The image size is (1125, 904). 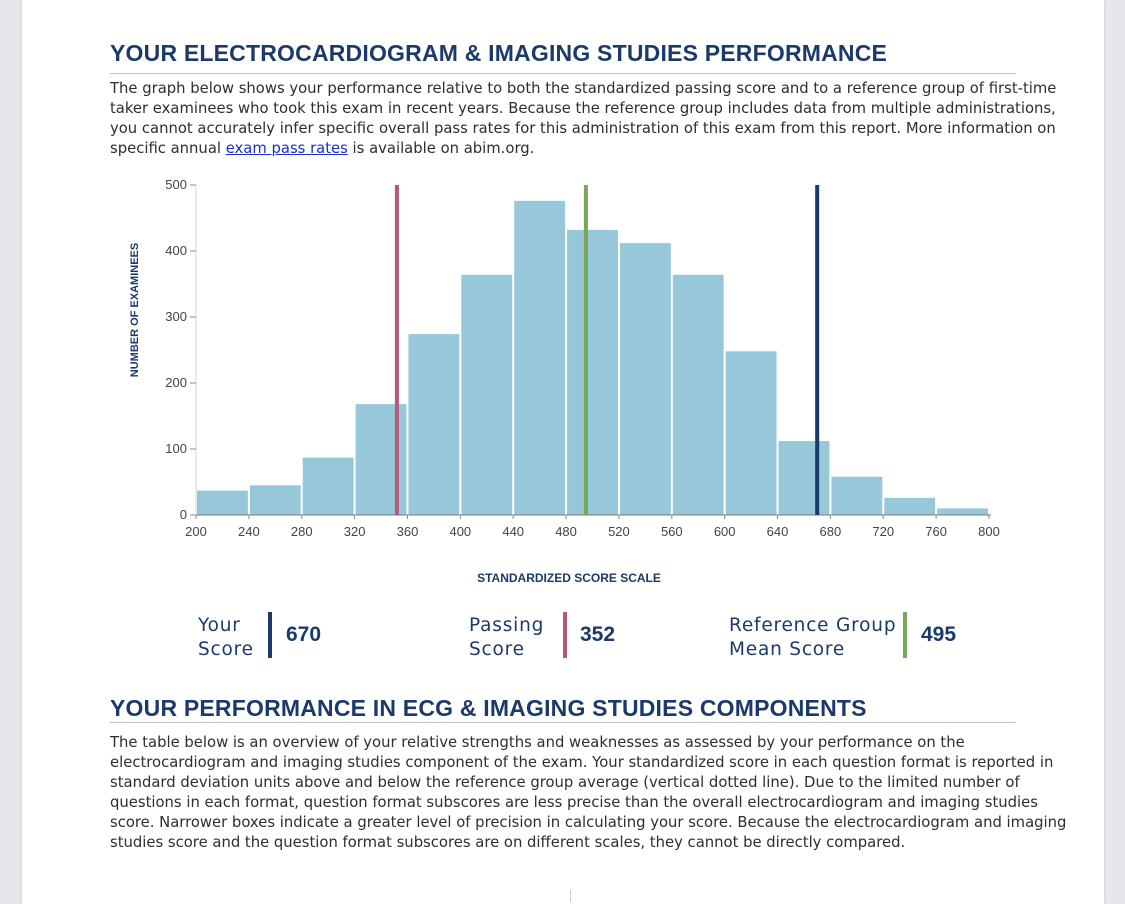 I want to click on page-marker, so click(x=570, y=896).